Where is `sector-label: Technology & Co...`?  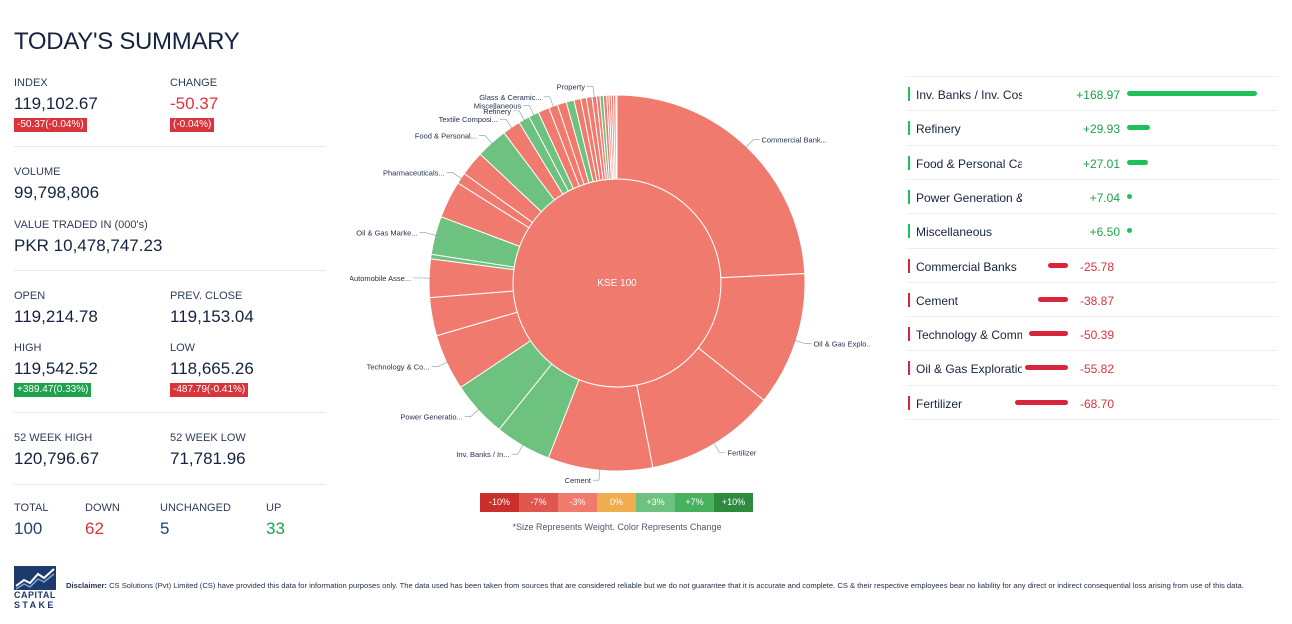 sector-label: Technology & Co... is located at coordinates (398, 367).